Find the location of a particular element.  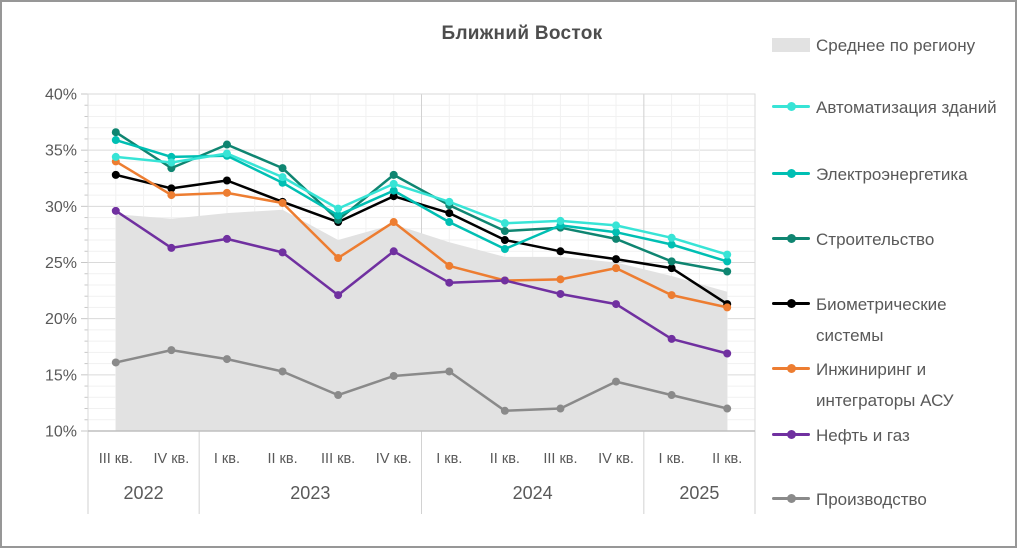

legend-item-manufacturing: Производство is located at coordinates (892, 499).